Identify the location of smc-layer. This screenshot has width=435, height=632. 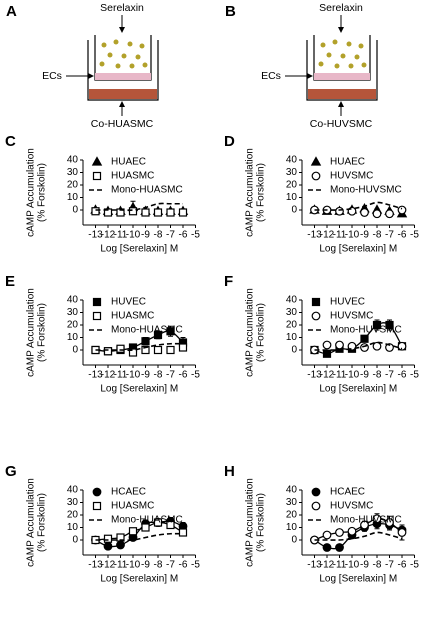
(123, 94).